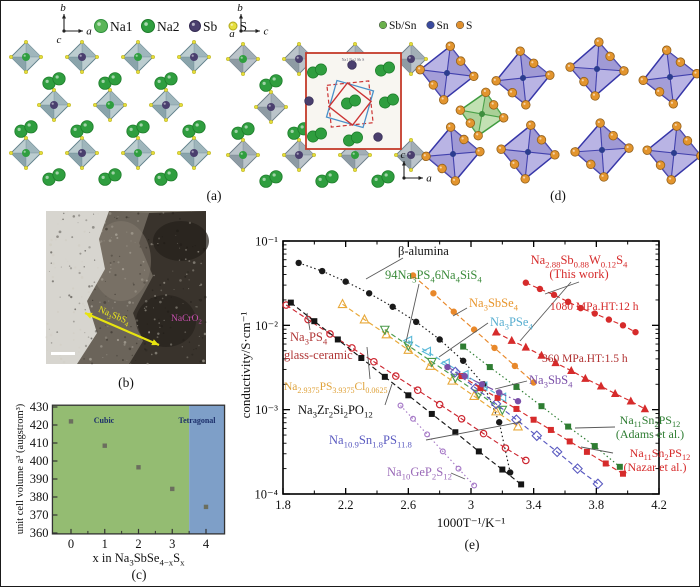 This screenshot has height=587, width=700. I want to click on e-ytick: 10⁻⁴, so click(266, 495).